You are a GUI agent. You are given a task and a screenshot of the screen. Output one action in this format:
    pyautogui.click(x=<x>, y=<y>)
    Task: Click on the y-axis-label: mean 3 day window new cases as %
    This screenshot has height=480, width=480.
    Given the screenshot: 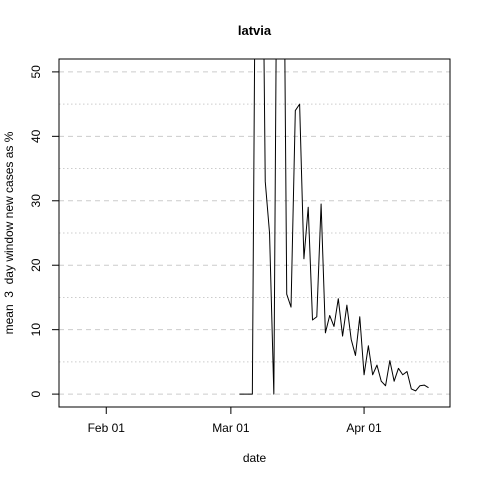 What is the action you would take?
    pyautogui.click(x=9, y=232)
    